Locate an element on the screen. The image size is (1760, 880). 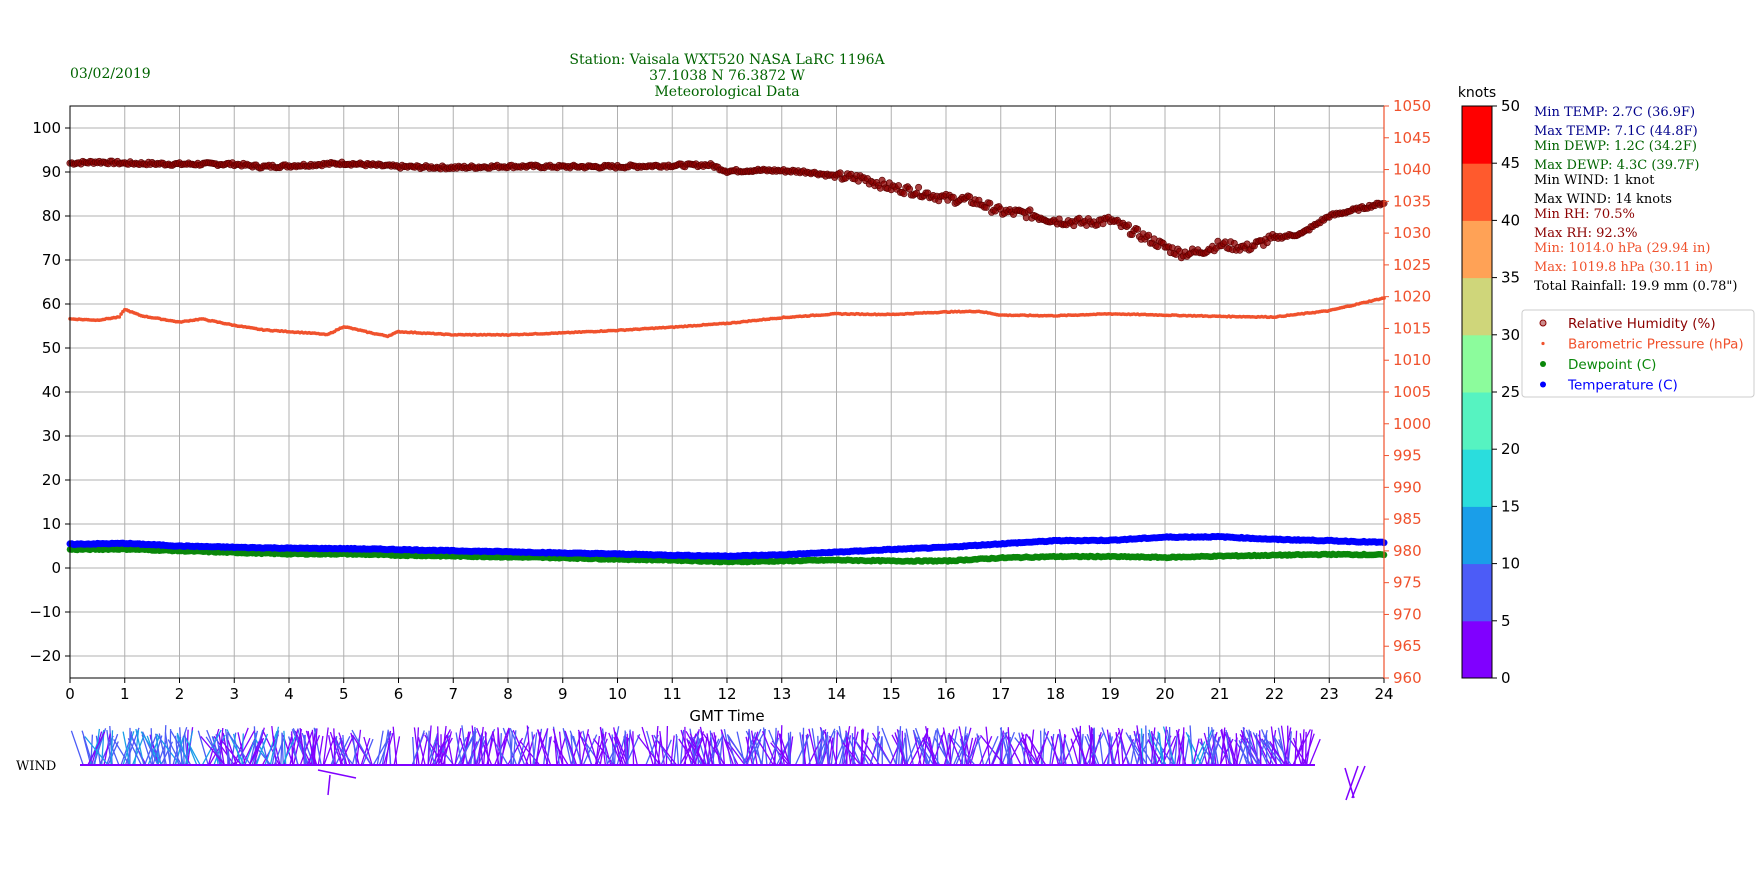
x-tick-label: 18 is located at coordinates (1055, 694).